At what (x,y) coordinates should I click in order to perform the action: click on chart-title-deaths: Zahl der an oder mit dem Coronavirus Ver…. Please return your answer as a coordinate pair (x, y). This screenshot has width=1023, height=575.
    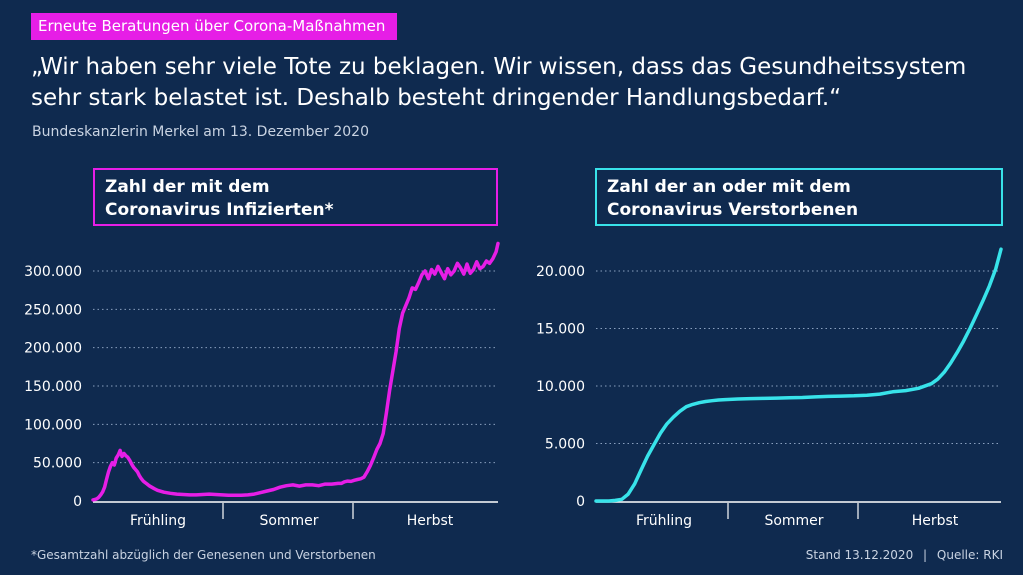
    Looking at the image, I should click on (799, 197).